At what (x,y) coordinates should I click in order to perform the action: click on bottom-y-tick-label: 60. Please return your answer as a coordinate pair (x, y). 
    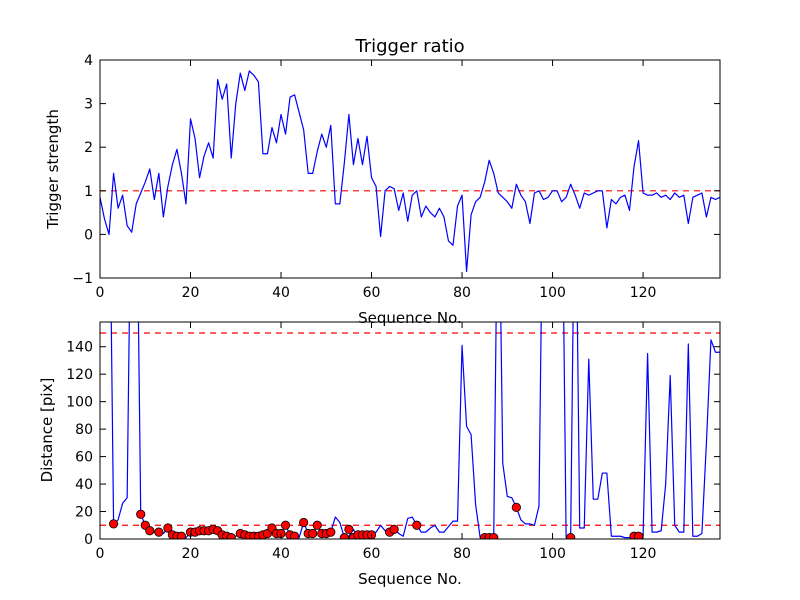
    Looking at the image, I should click on (84, 458).